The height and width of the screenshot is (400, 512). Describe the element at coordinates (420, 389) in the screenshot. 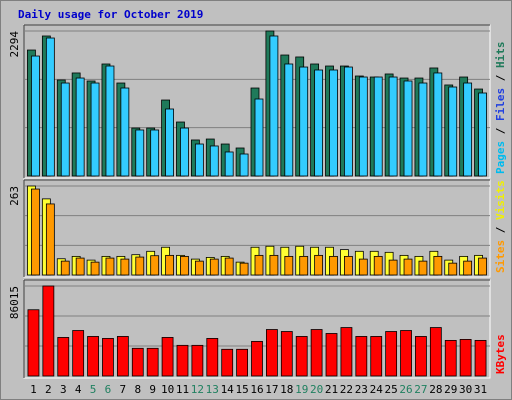

I see `x-tick-label: 27` at that location.